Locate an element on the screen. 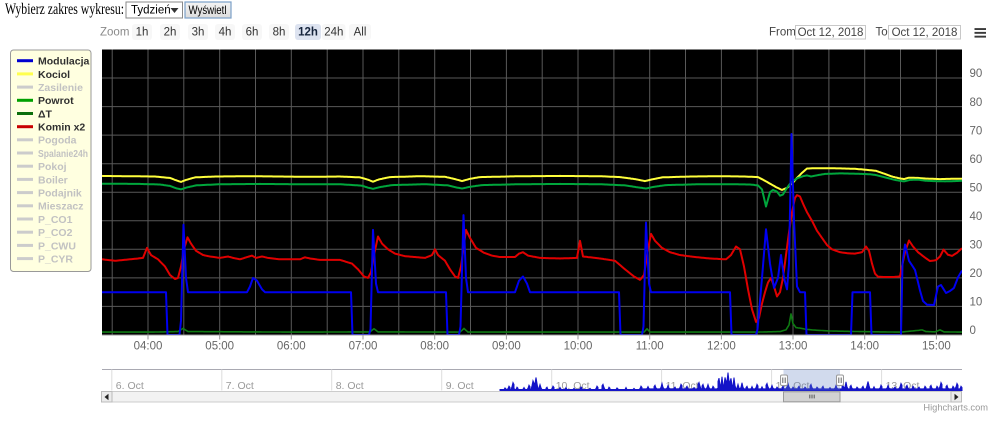 This screenshot has width=1000, height=424. svg-text: Modulacja is located at coordinates (64, 62).